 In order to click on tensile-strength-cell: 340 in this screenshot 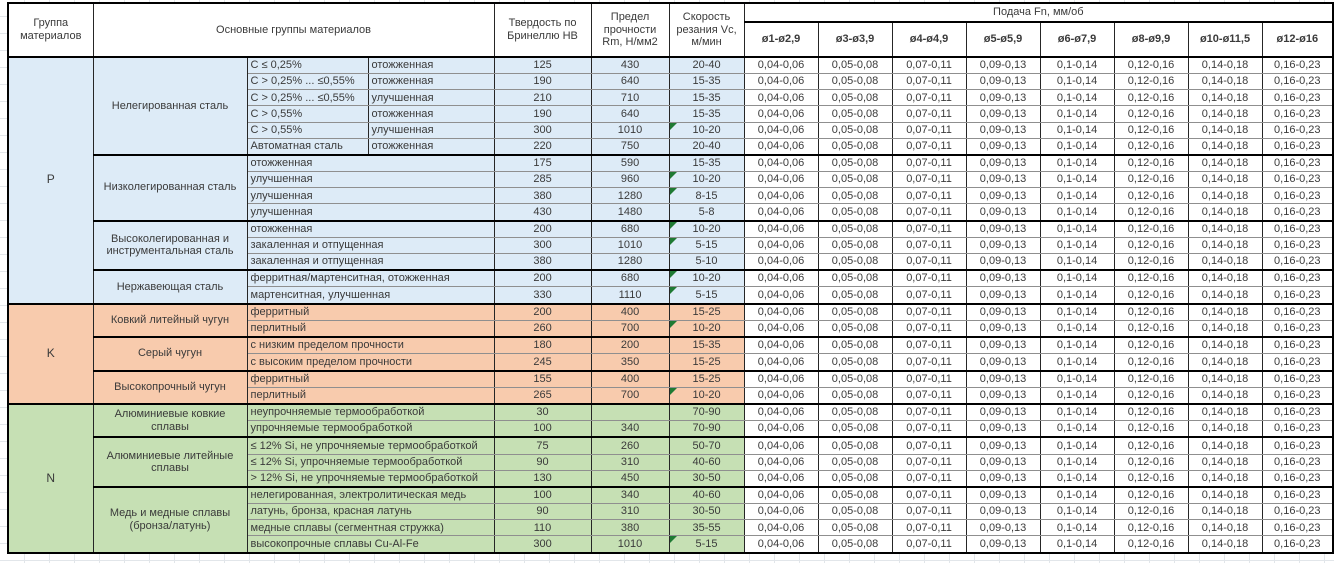, I will do `click(630, 429)`.